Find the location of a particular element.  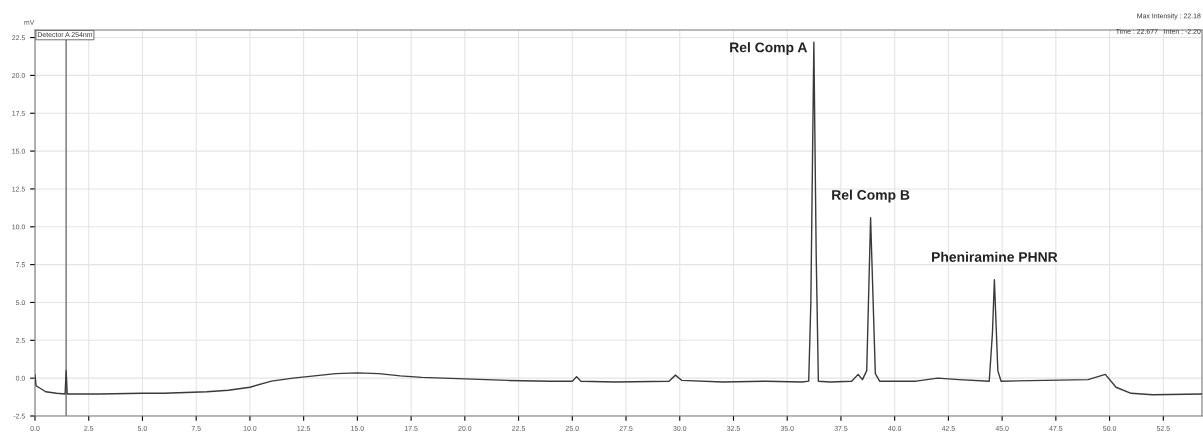

annotation: Rel Comp A is located at coordinates (769, 49).